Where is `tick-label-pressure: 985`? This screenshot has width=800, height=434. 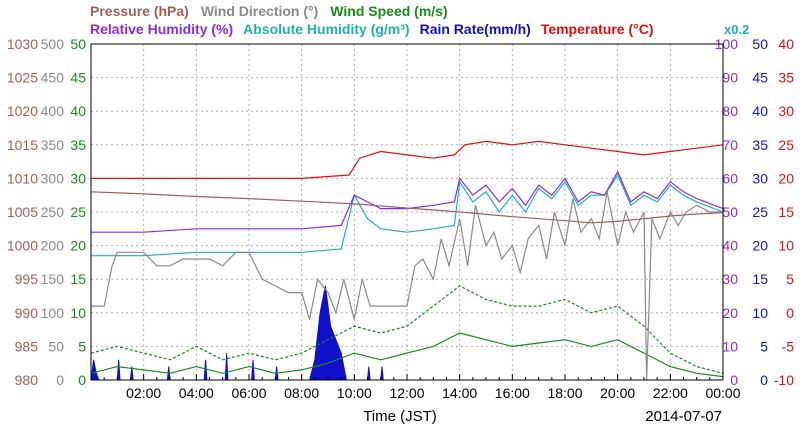 tick-label-pressure: 985 is located at coordinates (27, 346).